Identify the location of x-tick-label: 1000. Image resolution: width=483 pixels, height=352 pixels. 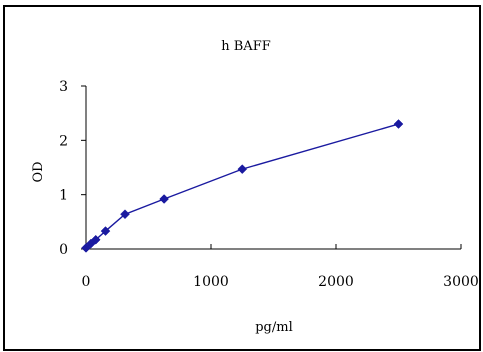
(211, 282).